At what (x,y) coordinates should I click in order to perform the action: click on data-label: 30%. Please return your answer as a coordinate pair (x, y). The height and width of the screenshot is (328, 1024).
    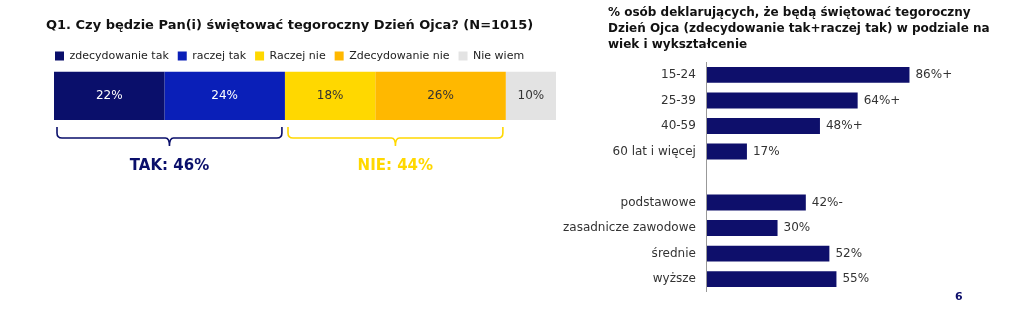
    Looking at the image, I should click on (797, 227).